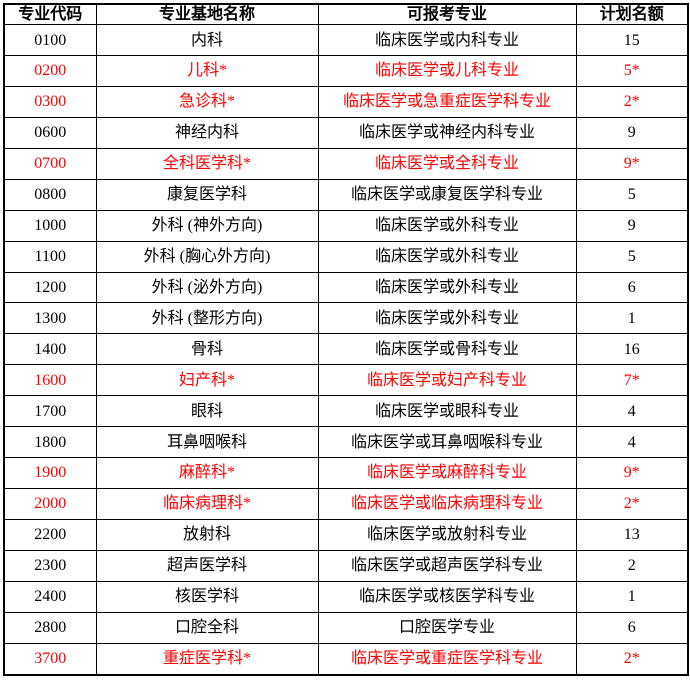 The image size is (690, 682). I want to click on table-row: 1700 眼科 临床医学或眼科专业 4, so click(346, 411).